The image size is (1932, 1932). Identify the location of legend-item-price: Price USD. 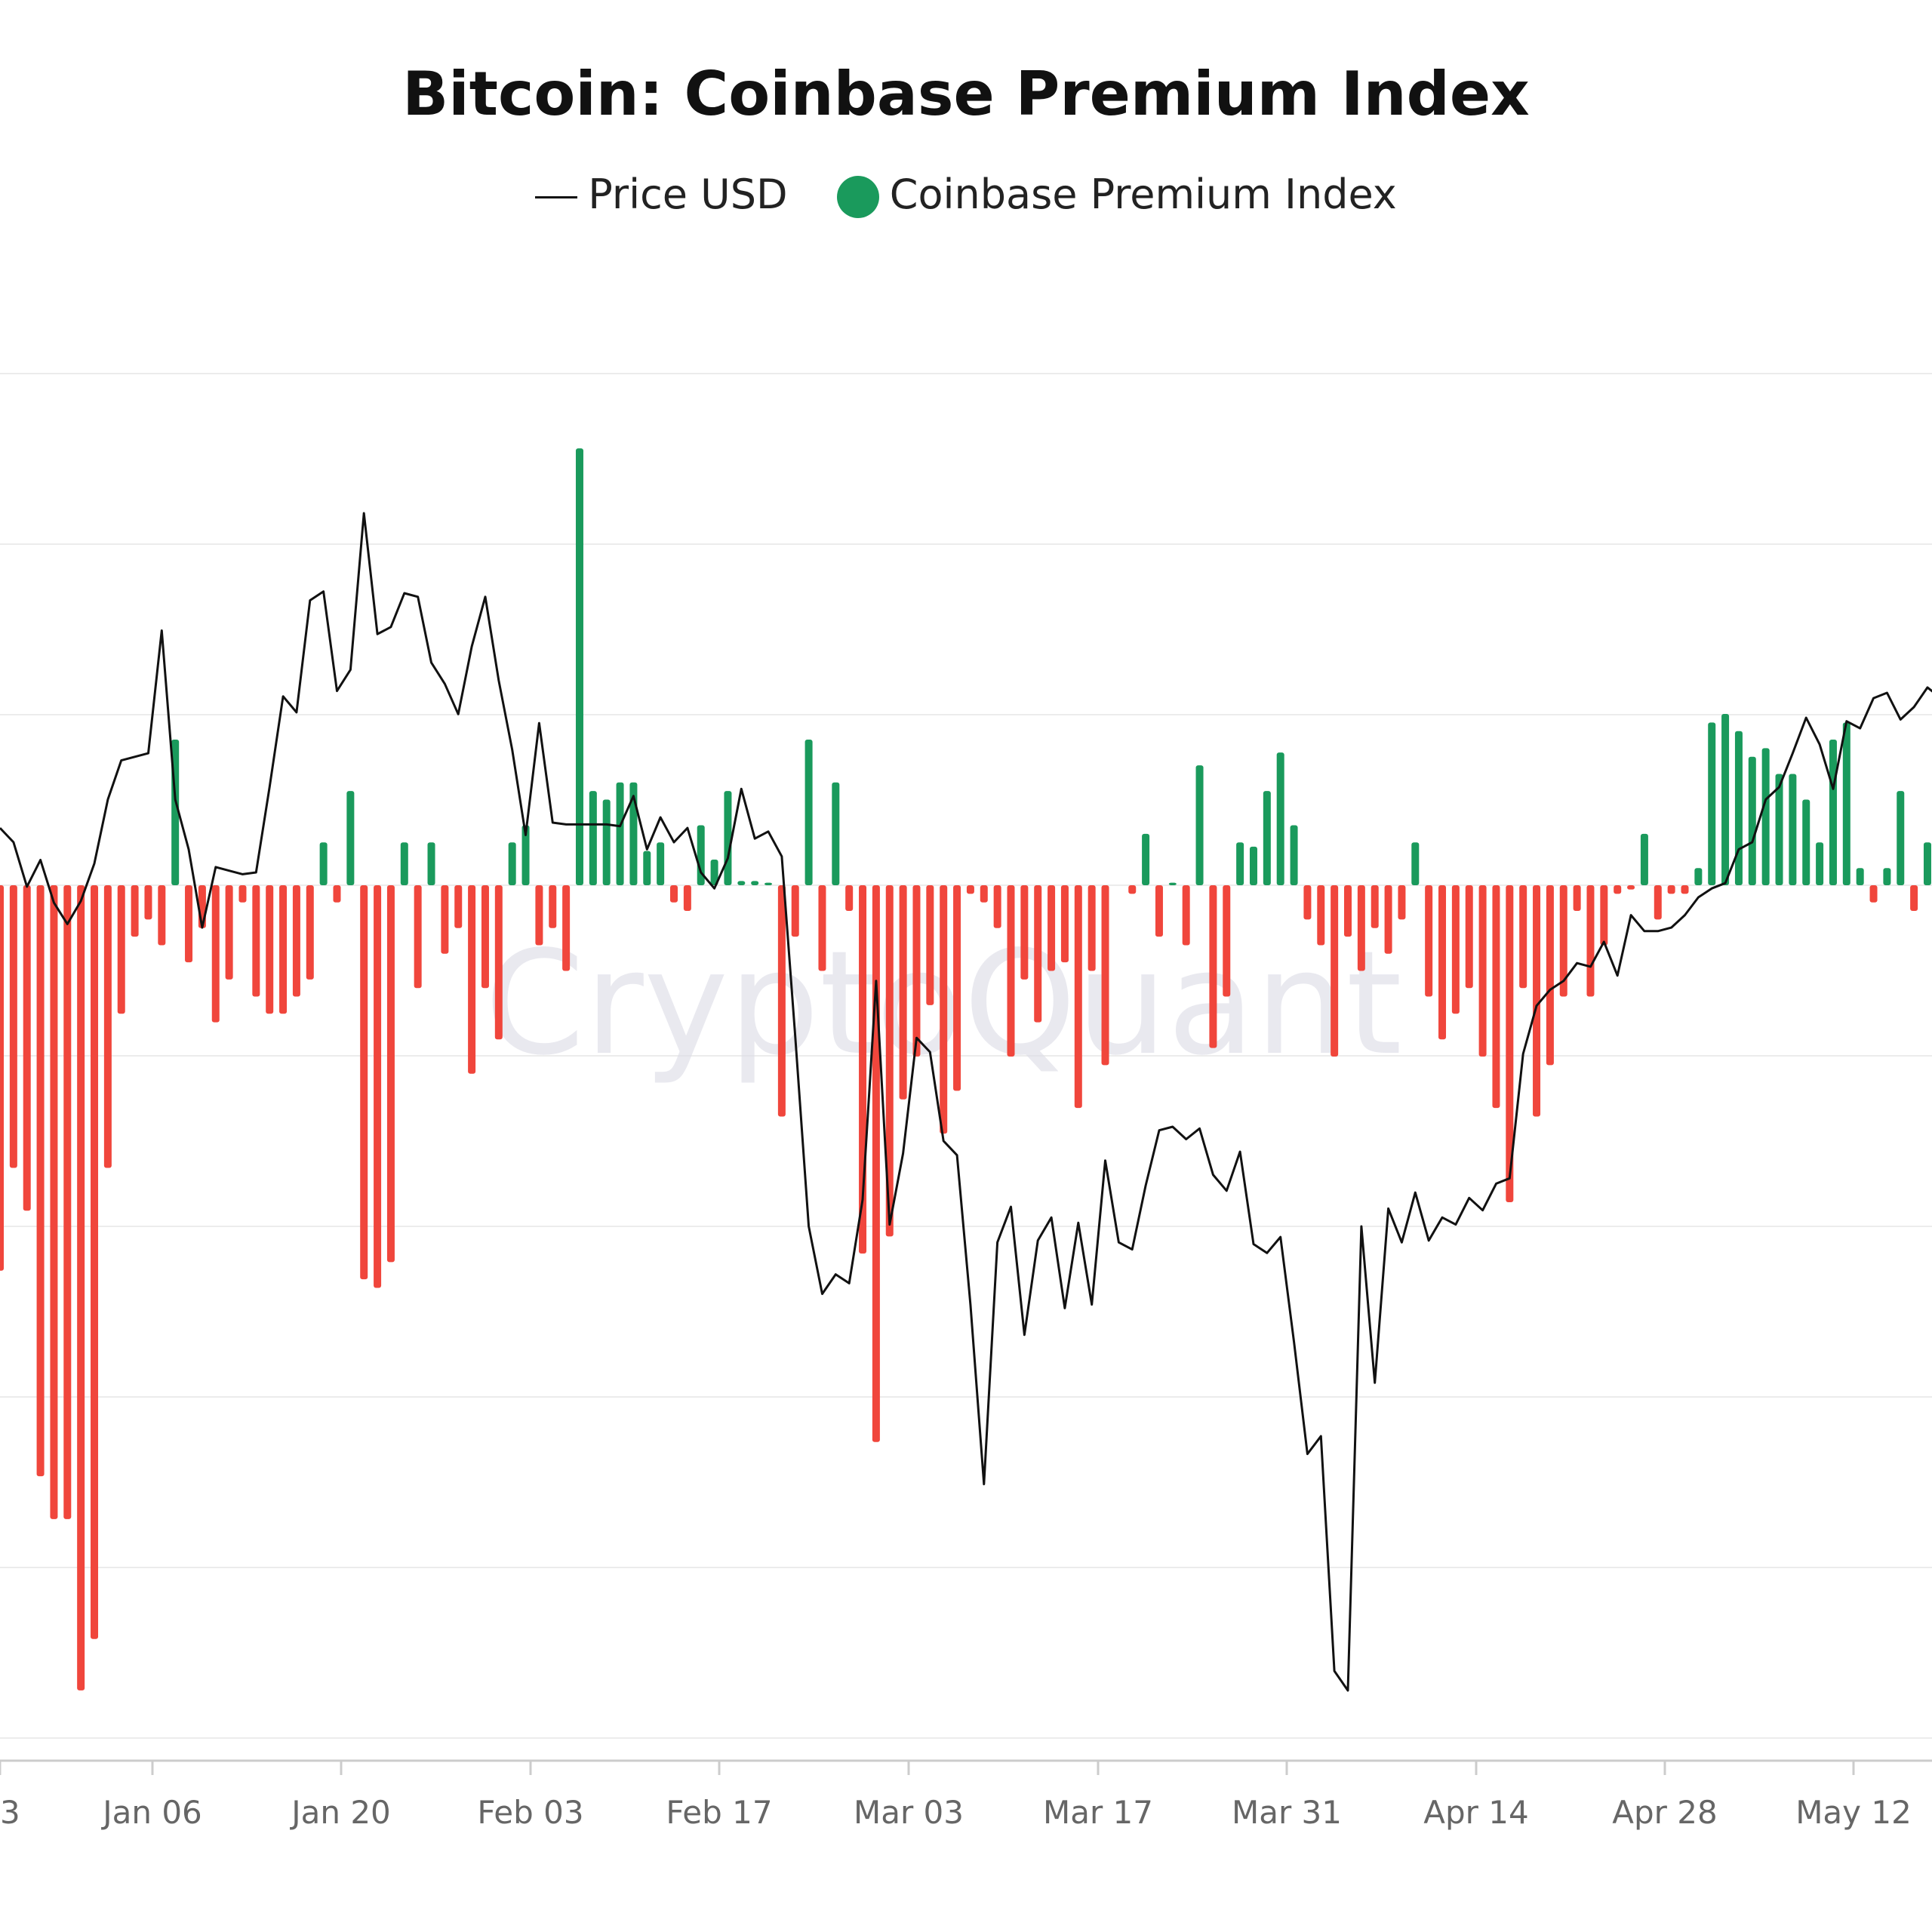
(661, 194).